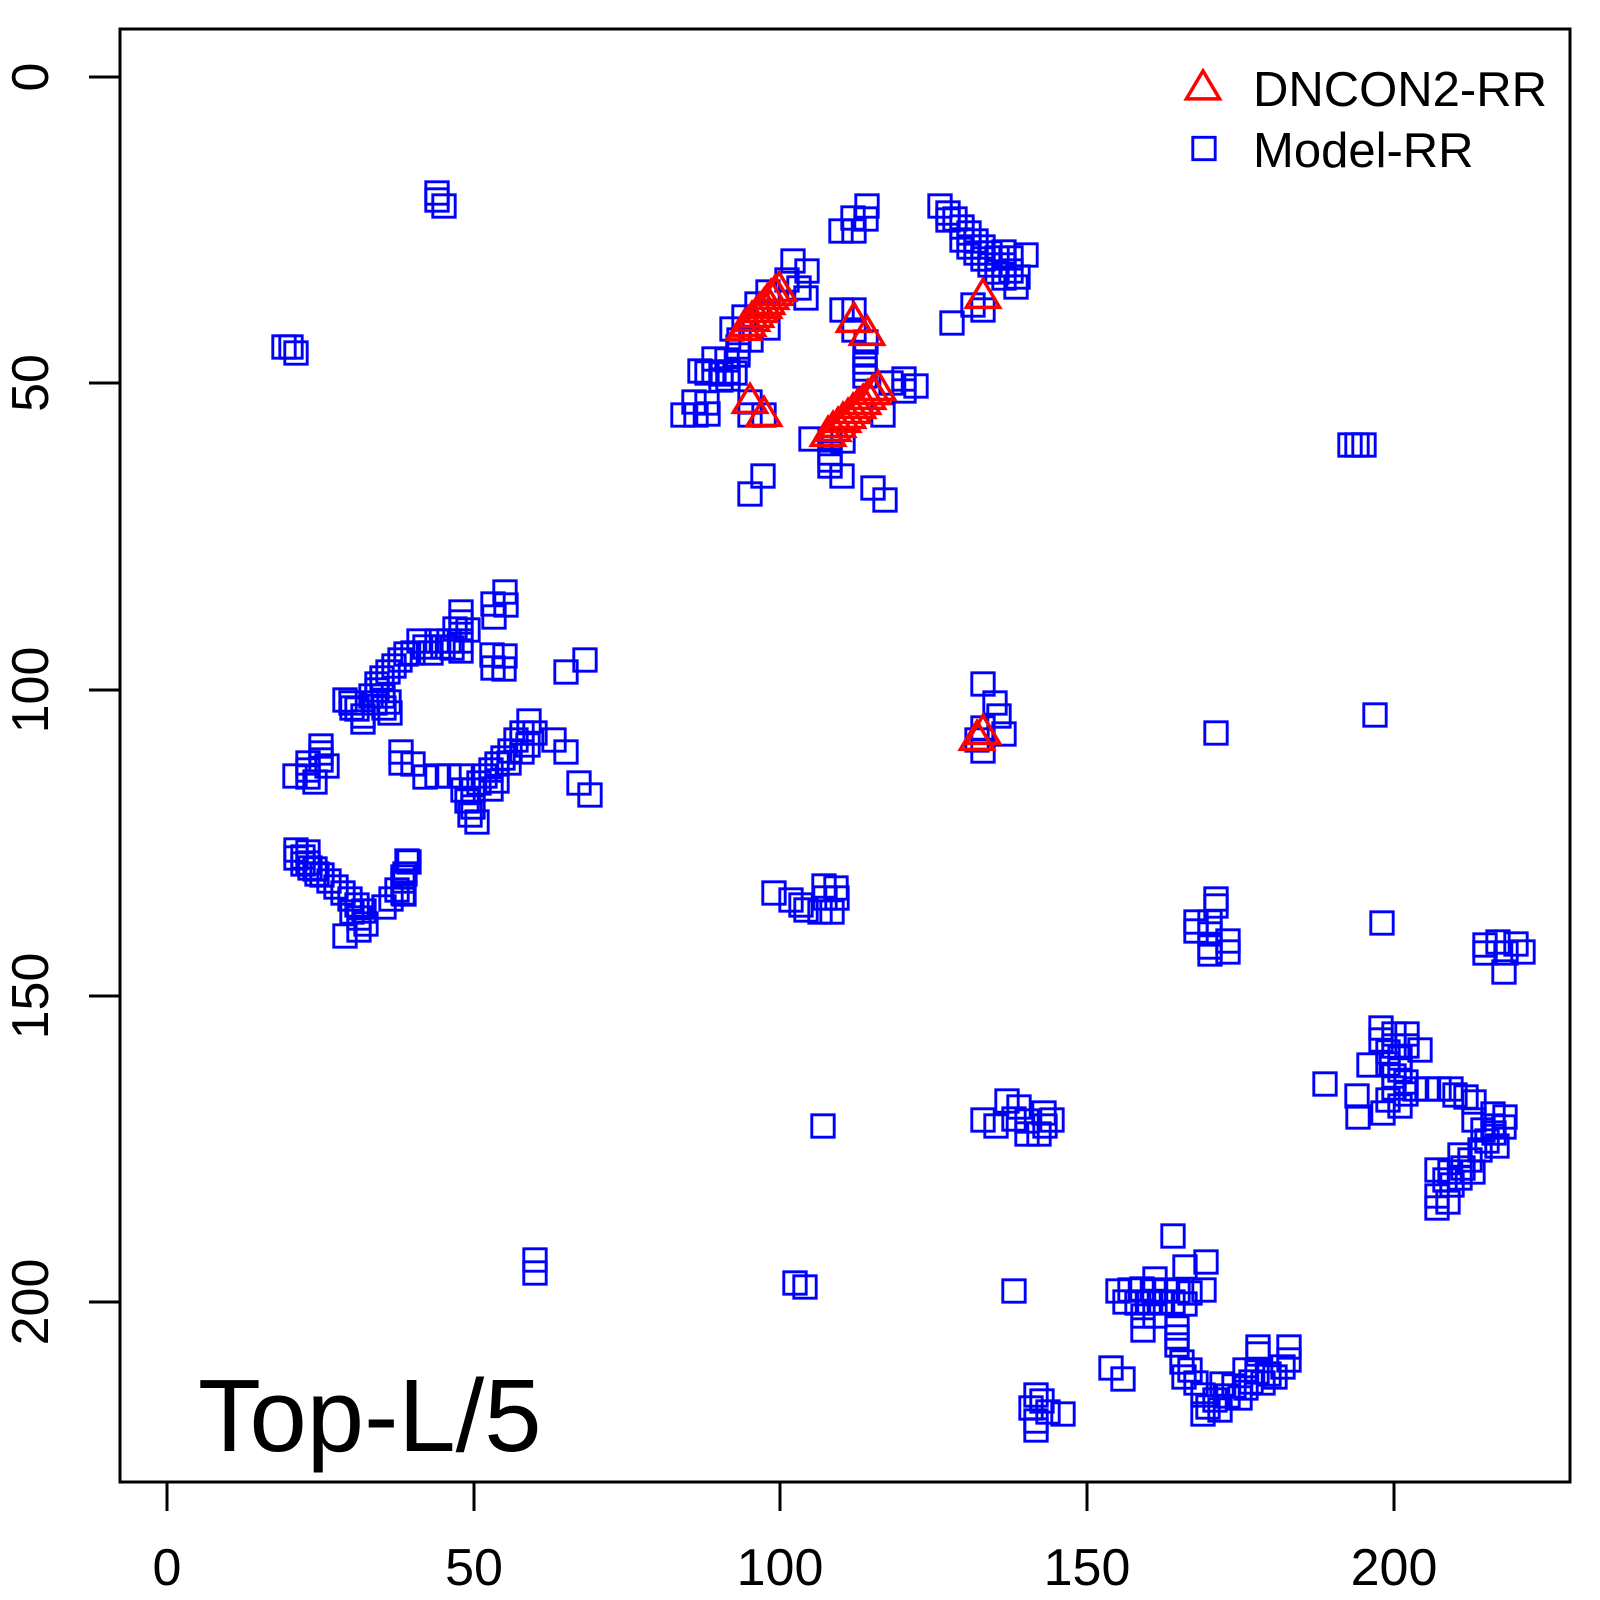  I want to click on svg-text: Top-L/5, so click(370, 1415).